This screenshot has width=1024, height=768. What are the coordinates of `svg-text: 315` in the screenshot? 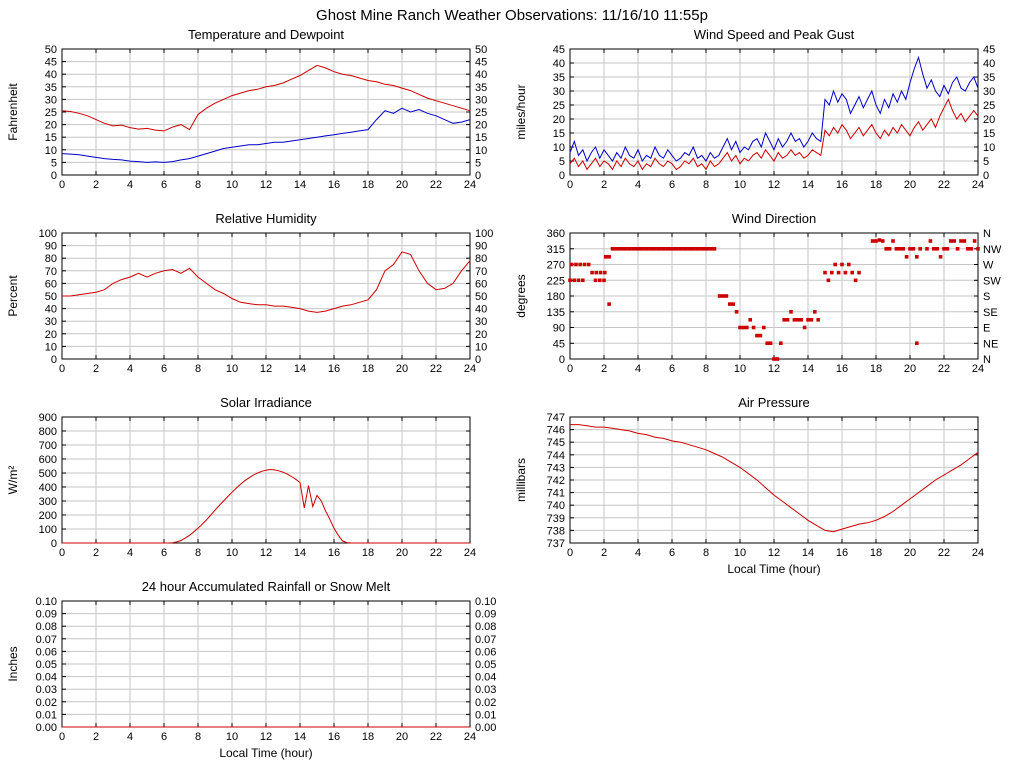 It's located at (556, 250).